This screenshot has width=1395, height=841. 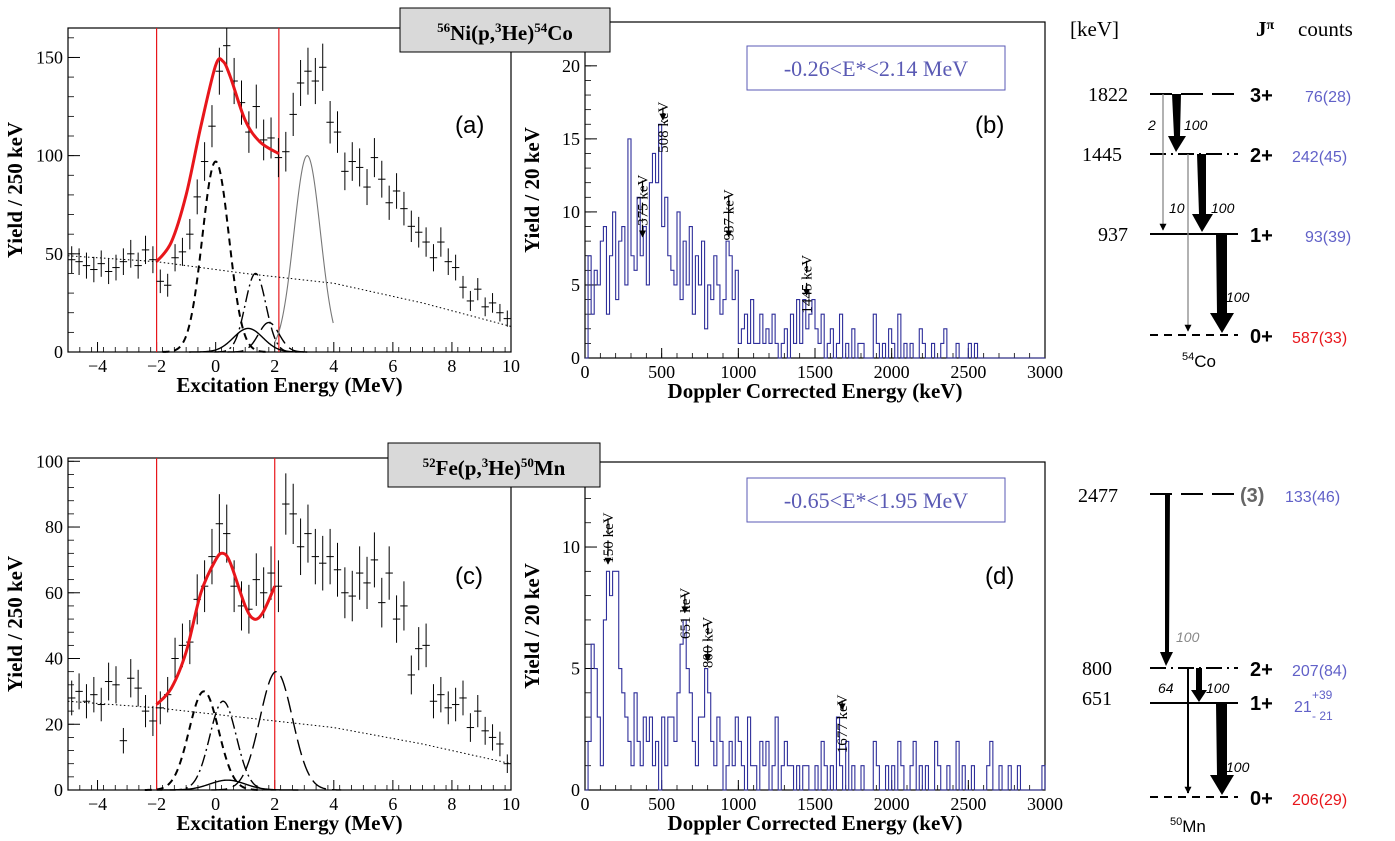 I want to click on y-tick-label-c: 80, so click(x=54, y=527).